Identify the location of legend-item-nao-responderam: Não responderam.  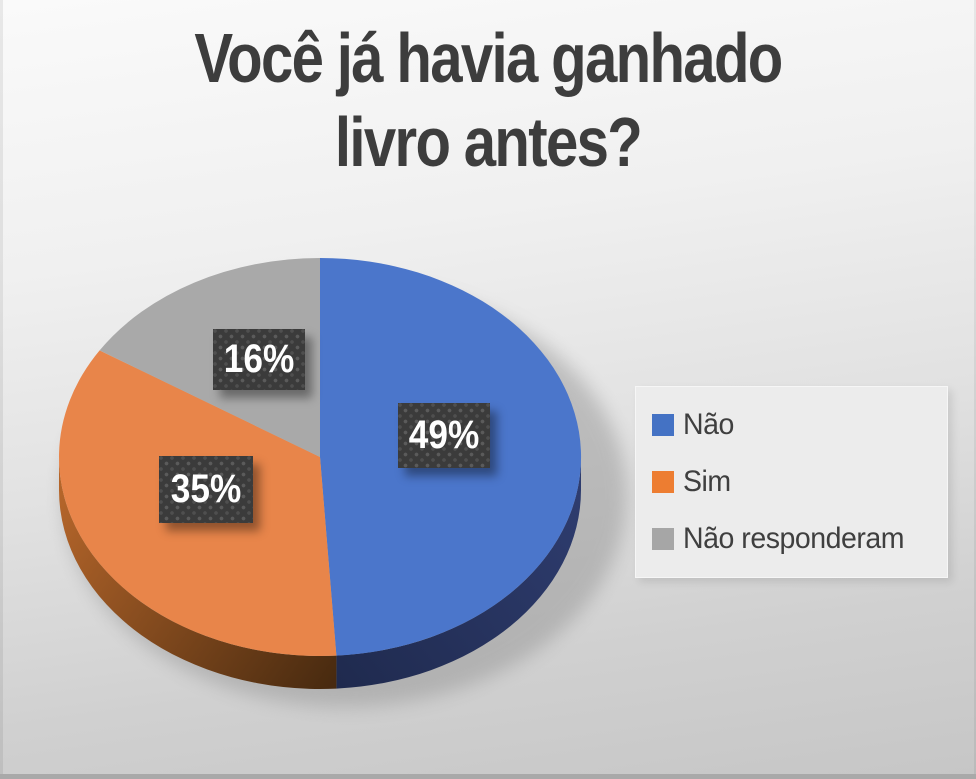
(800, 539).